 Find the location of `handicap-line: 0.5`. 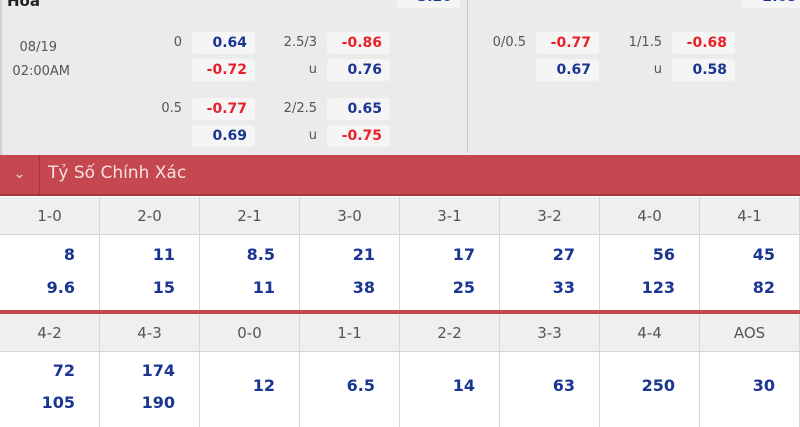

handicap-line: 0.5 is located at coordinates (171, 108).